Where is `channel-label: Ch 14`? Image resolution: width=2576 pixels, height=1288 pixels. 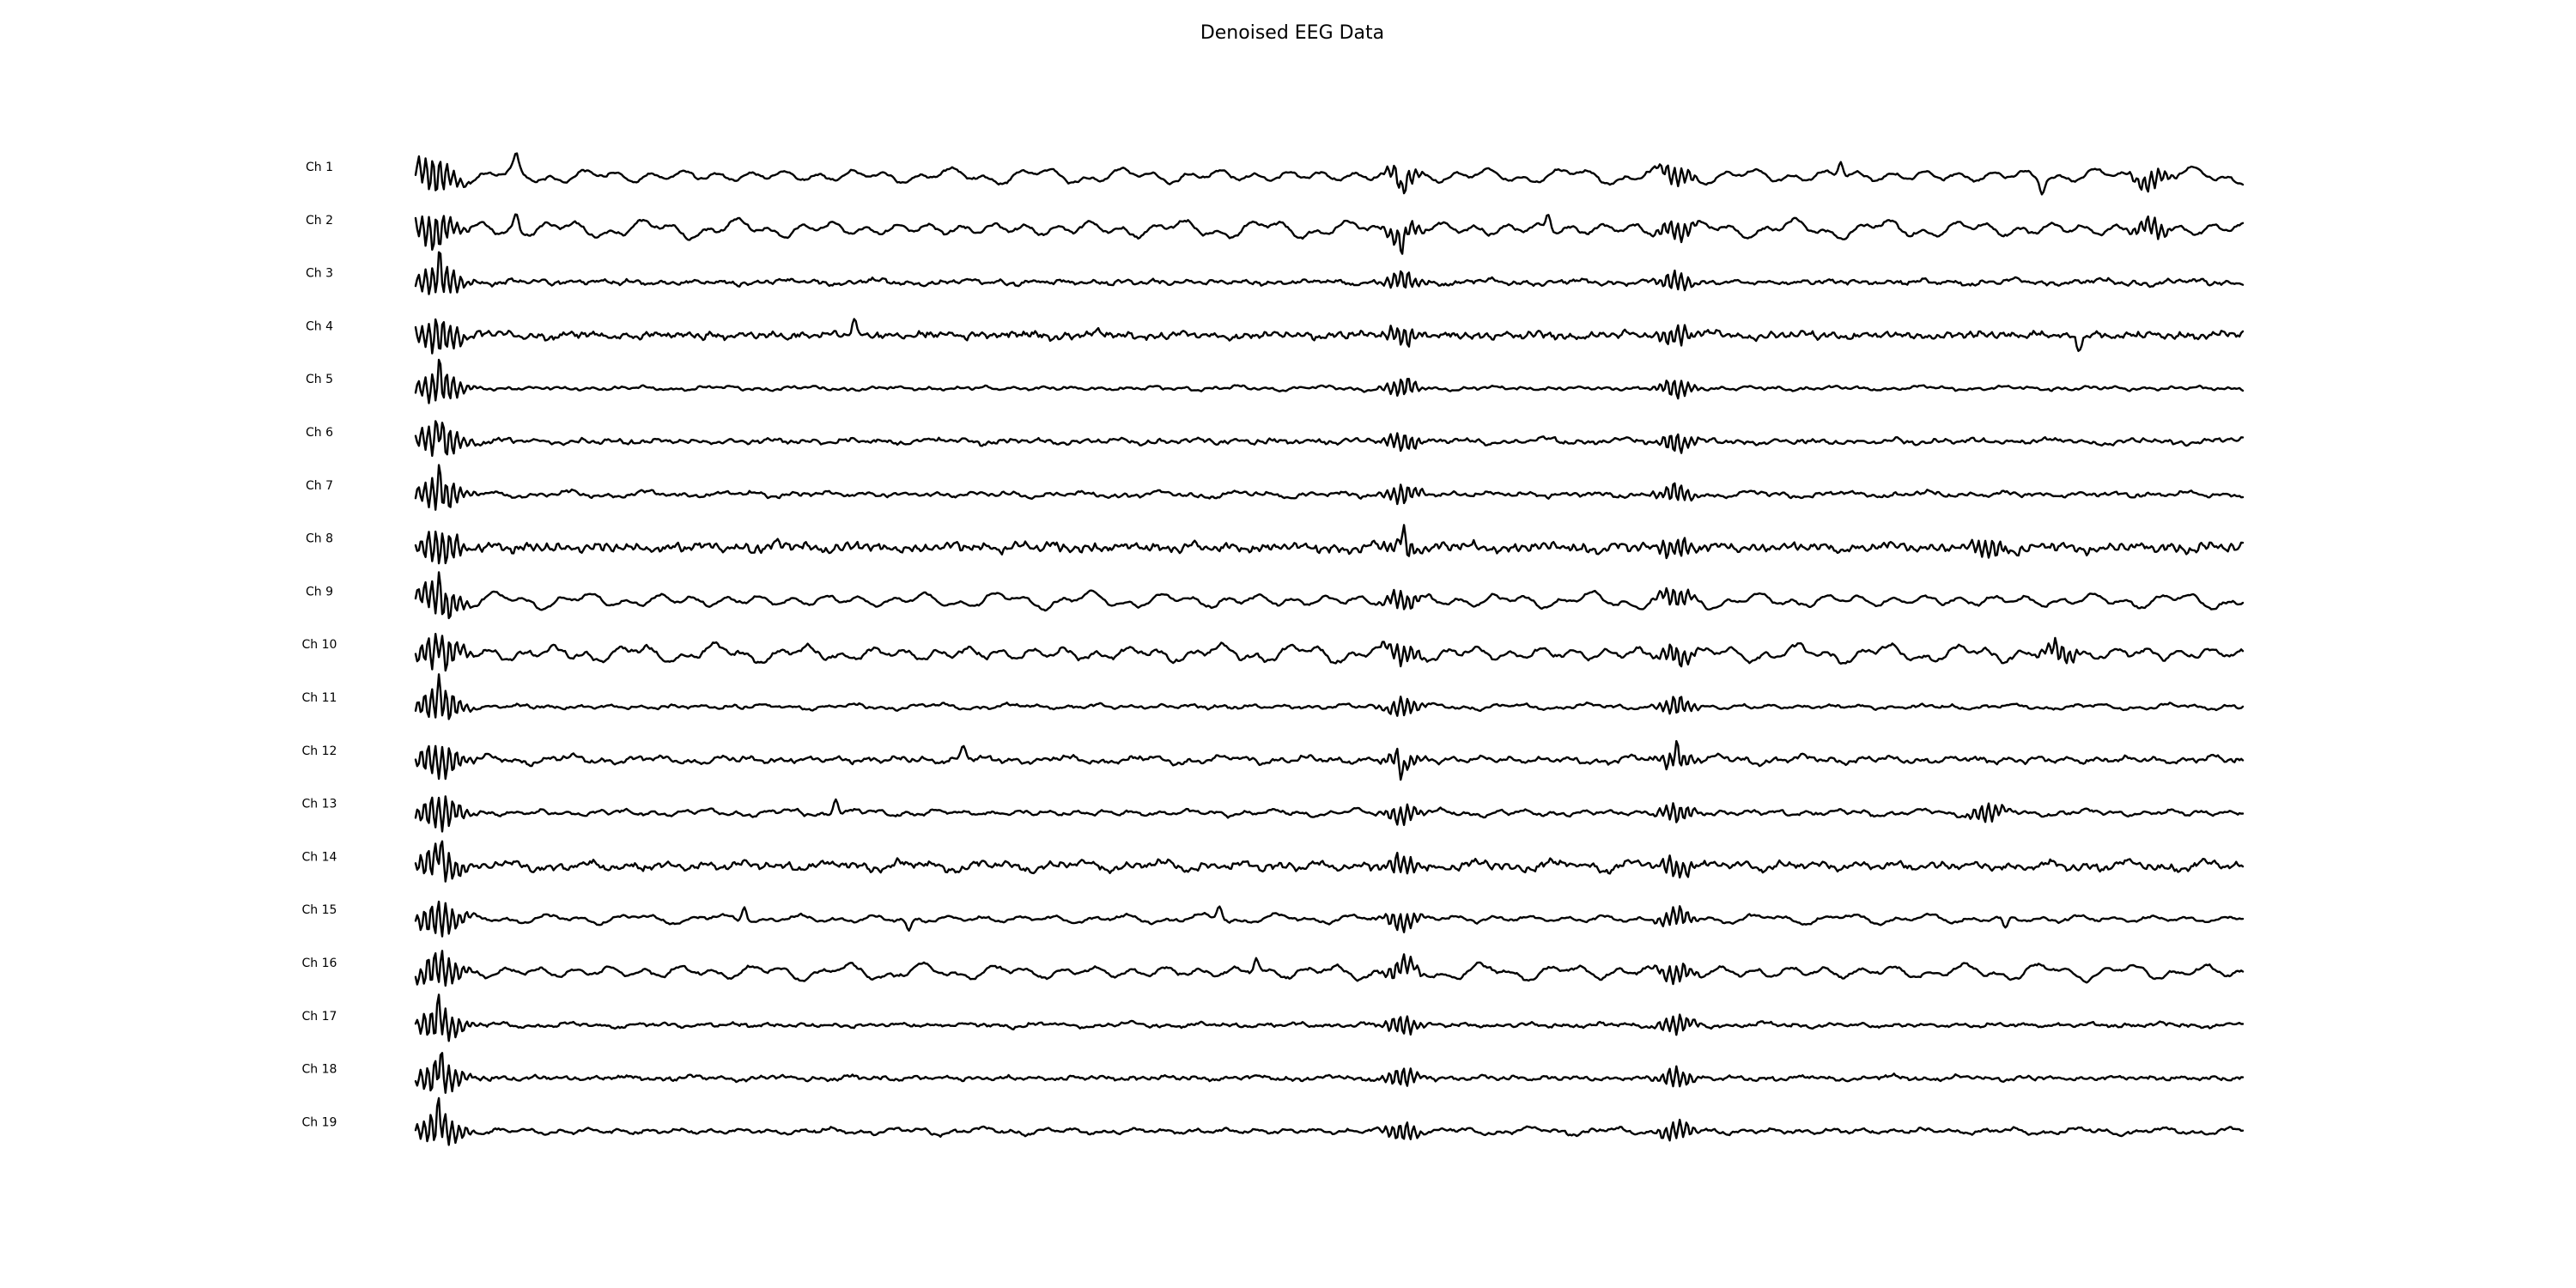 channel-label: Ch 14 is located at coordinates (319, 857).